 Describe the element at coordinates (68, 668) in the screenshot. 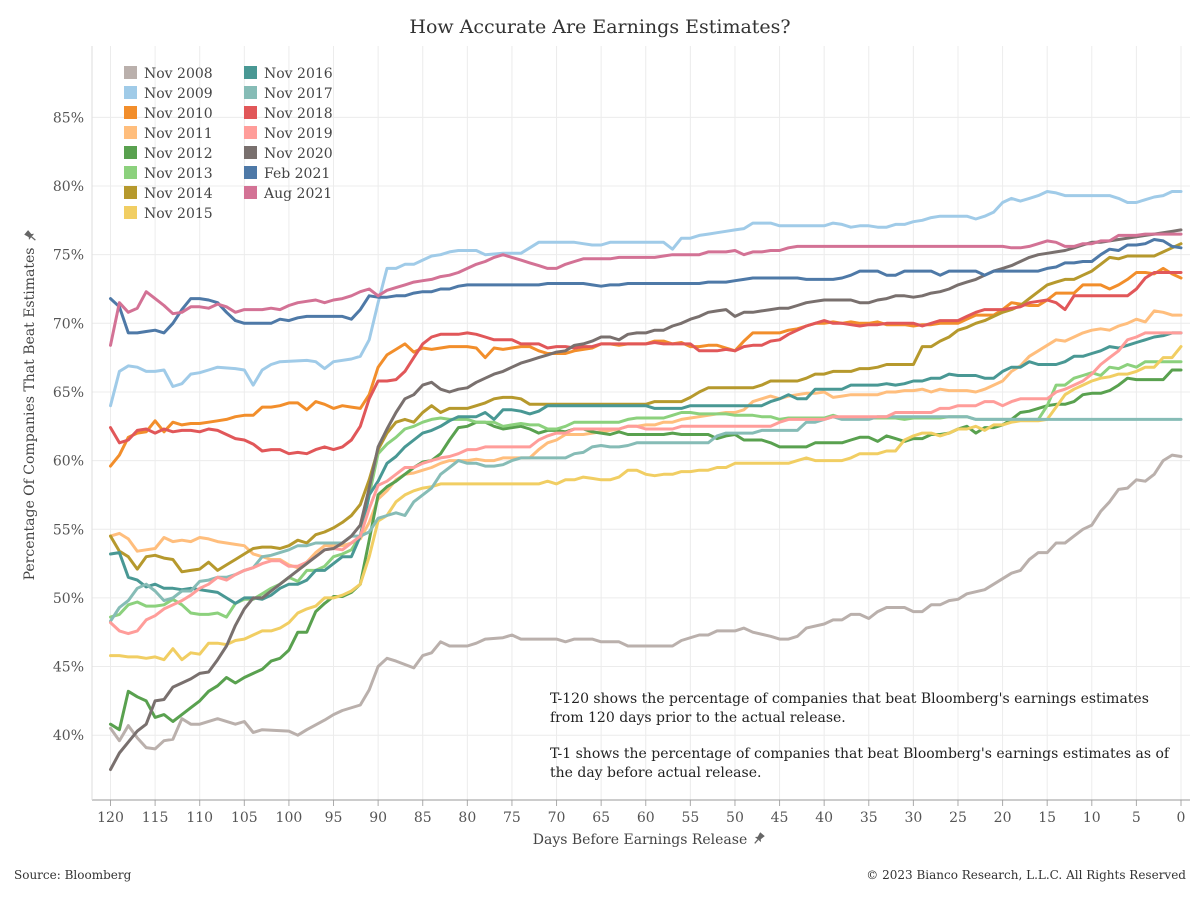

I see `y-tick-label: 45%` at that location.